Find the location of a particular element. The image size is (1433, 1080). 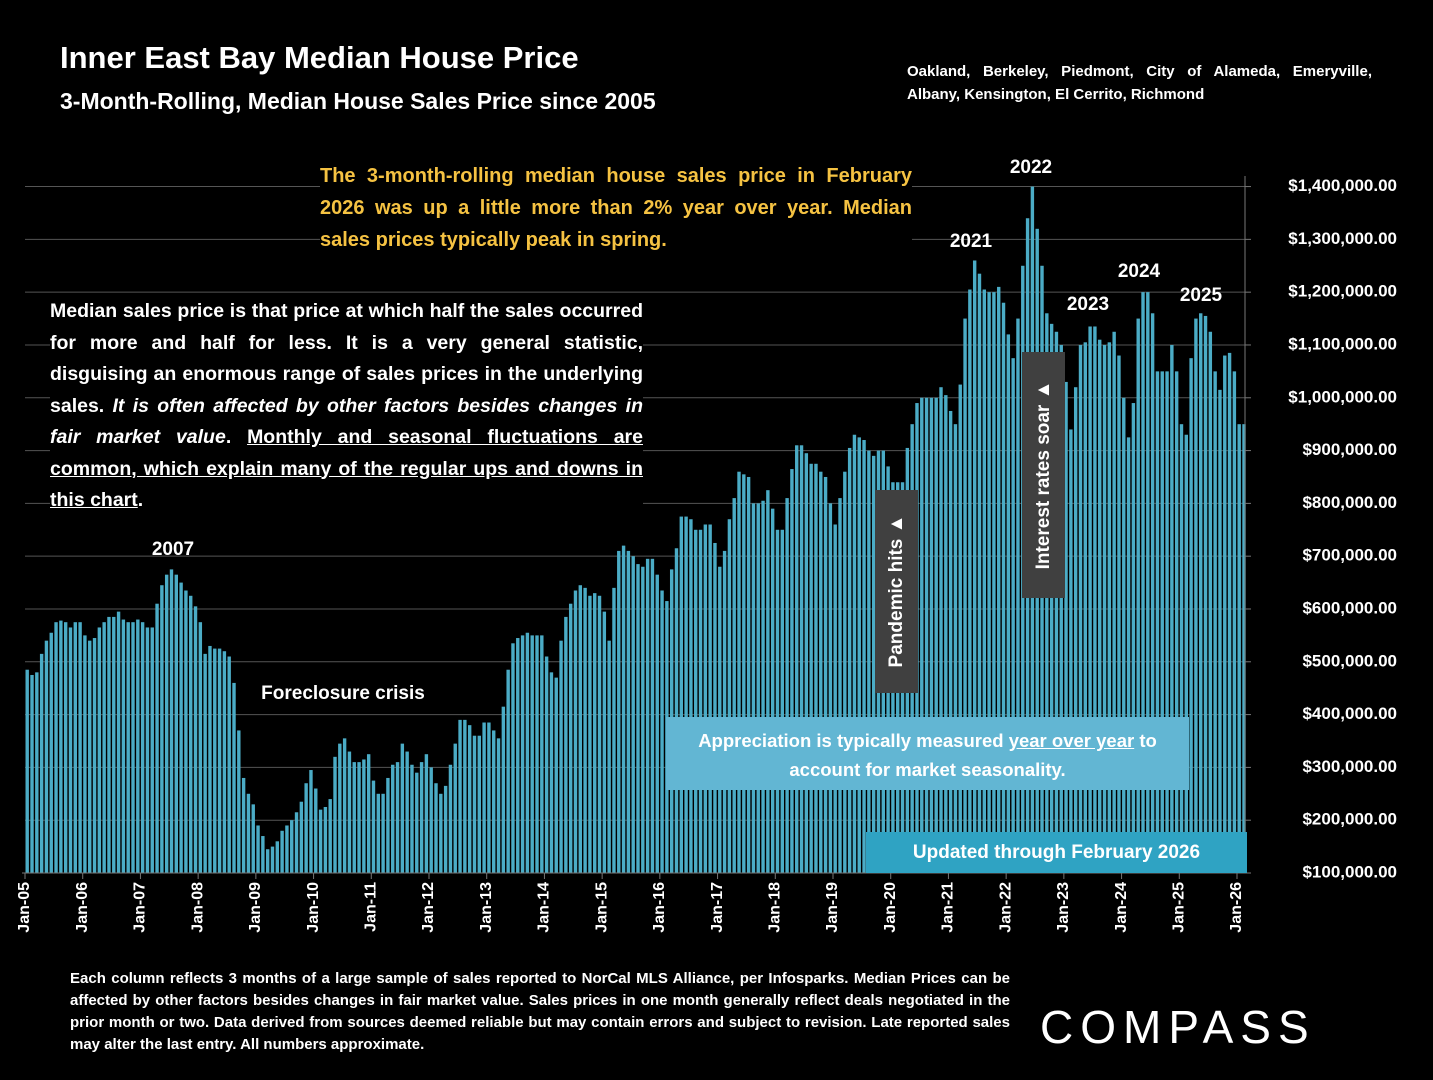

annotation: Foreclosure crisis is located at coordinates (343, 693).